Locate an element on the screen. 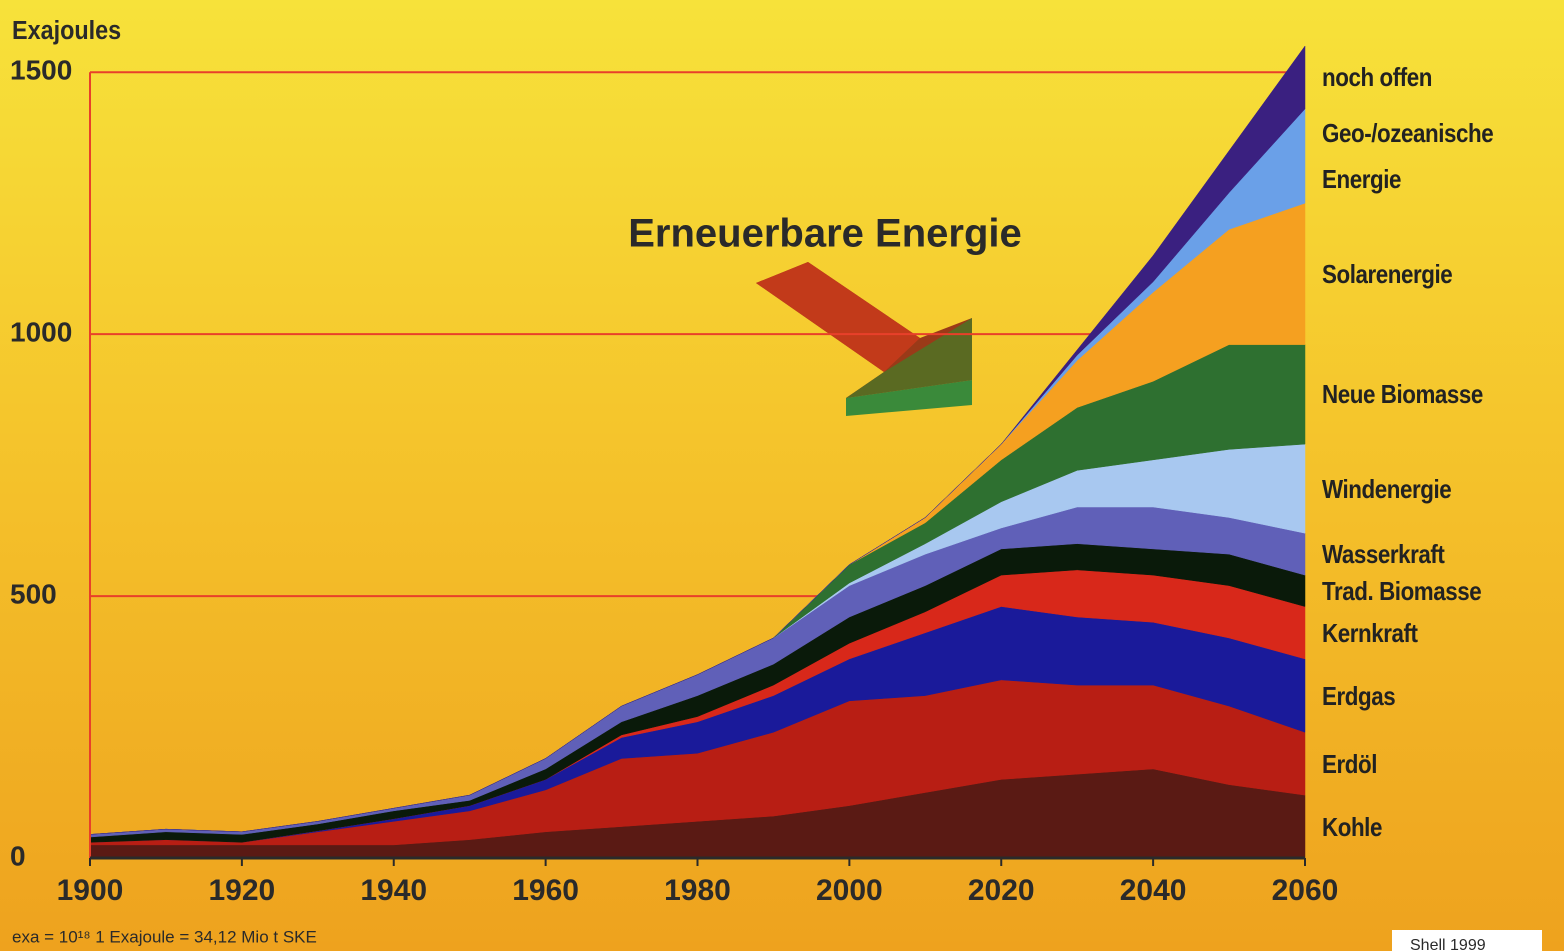  y-tick-label: 0 is located at coordinates (18, 855).